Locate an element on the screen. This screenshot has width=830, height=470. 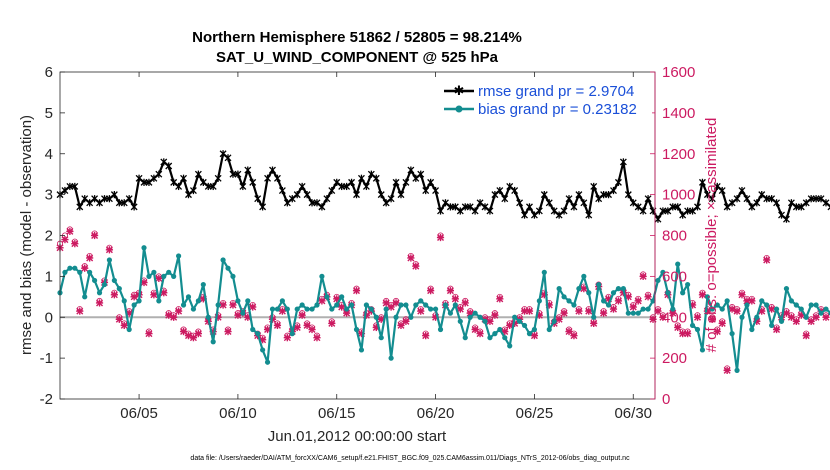
rmse-point-mark is located at coordinates (828, 205).